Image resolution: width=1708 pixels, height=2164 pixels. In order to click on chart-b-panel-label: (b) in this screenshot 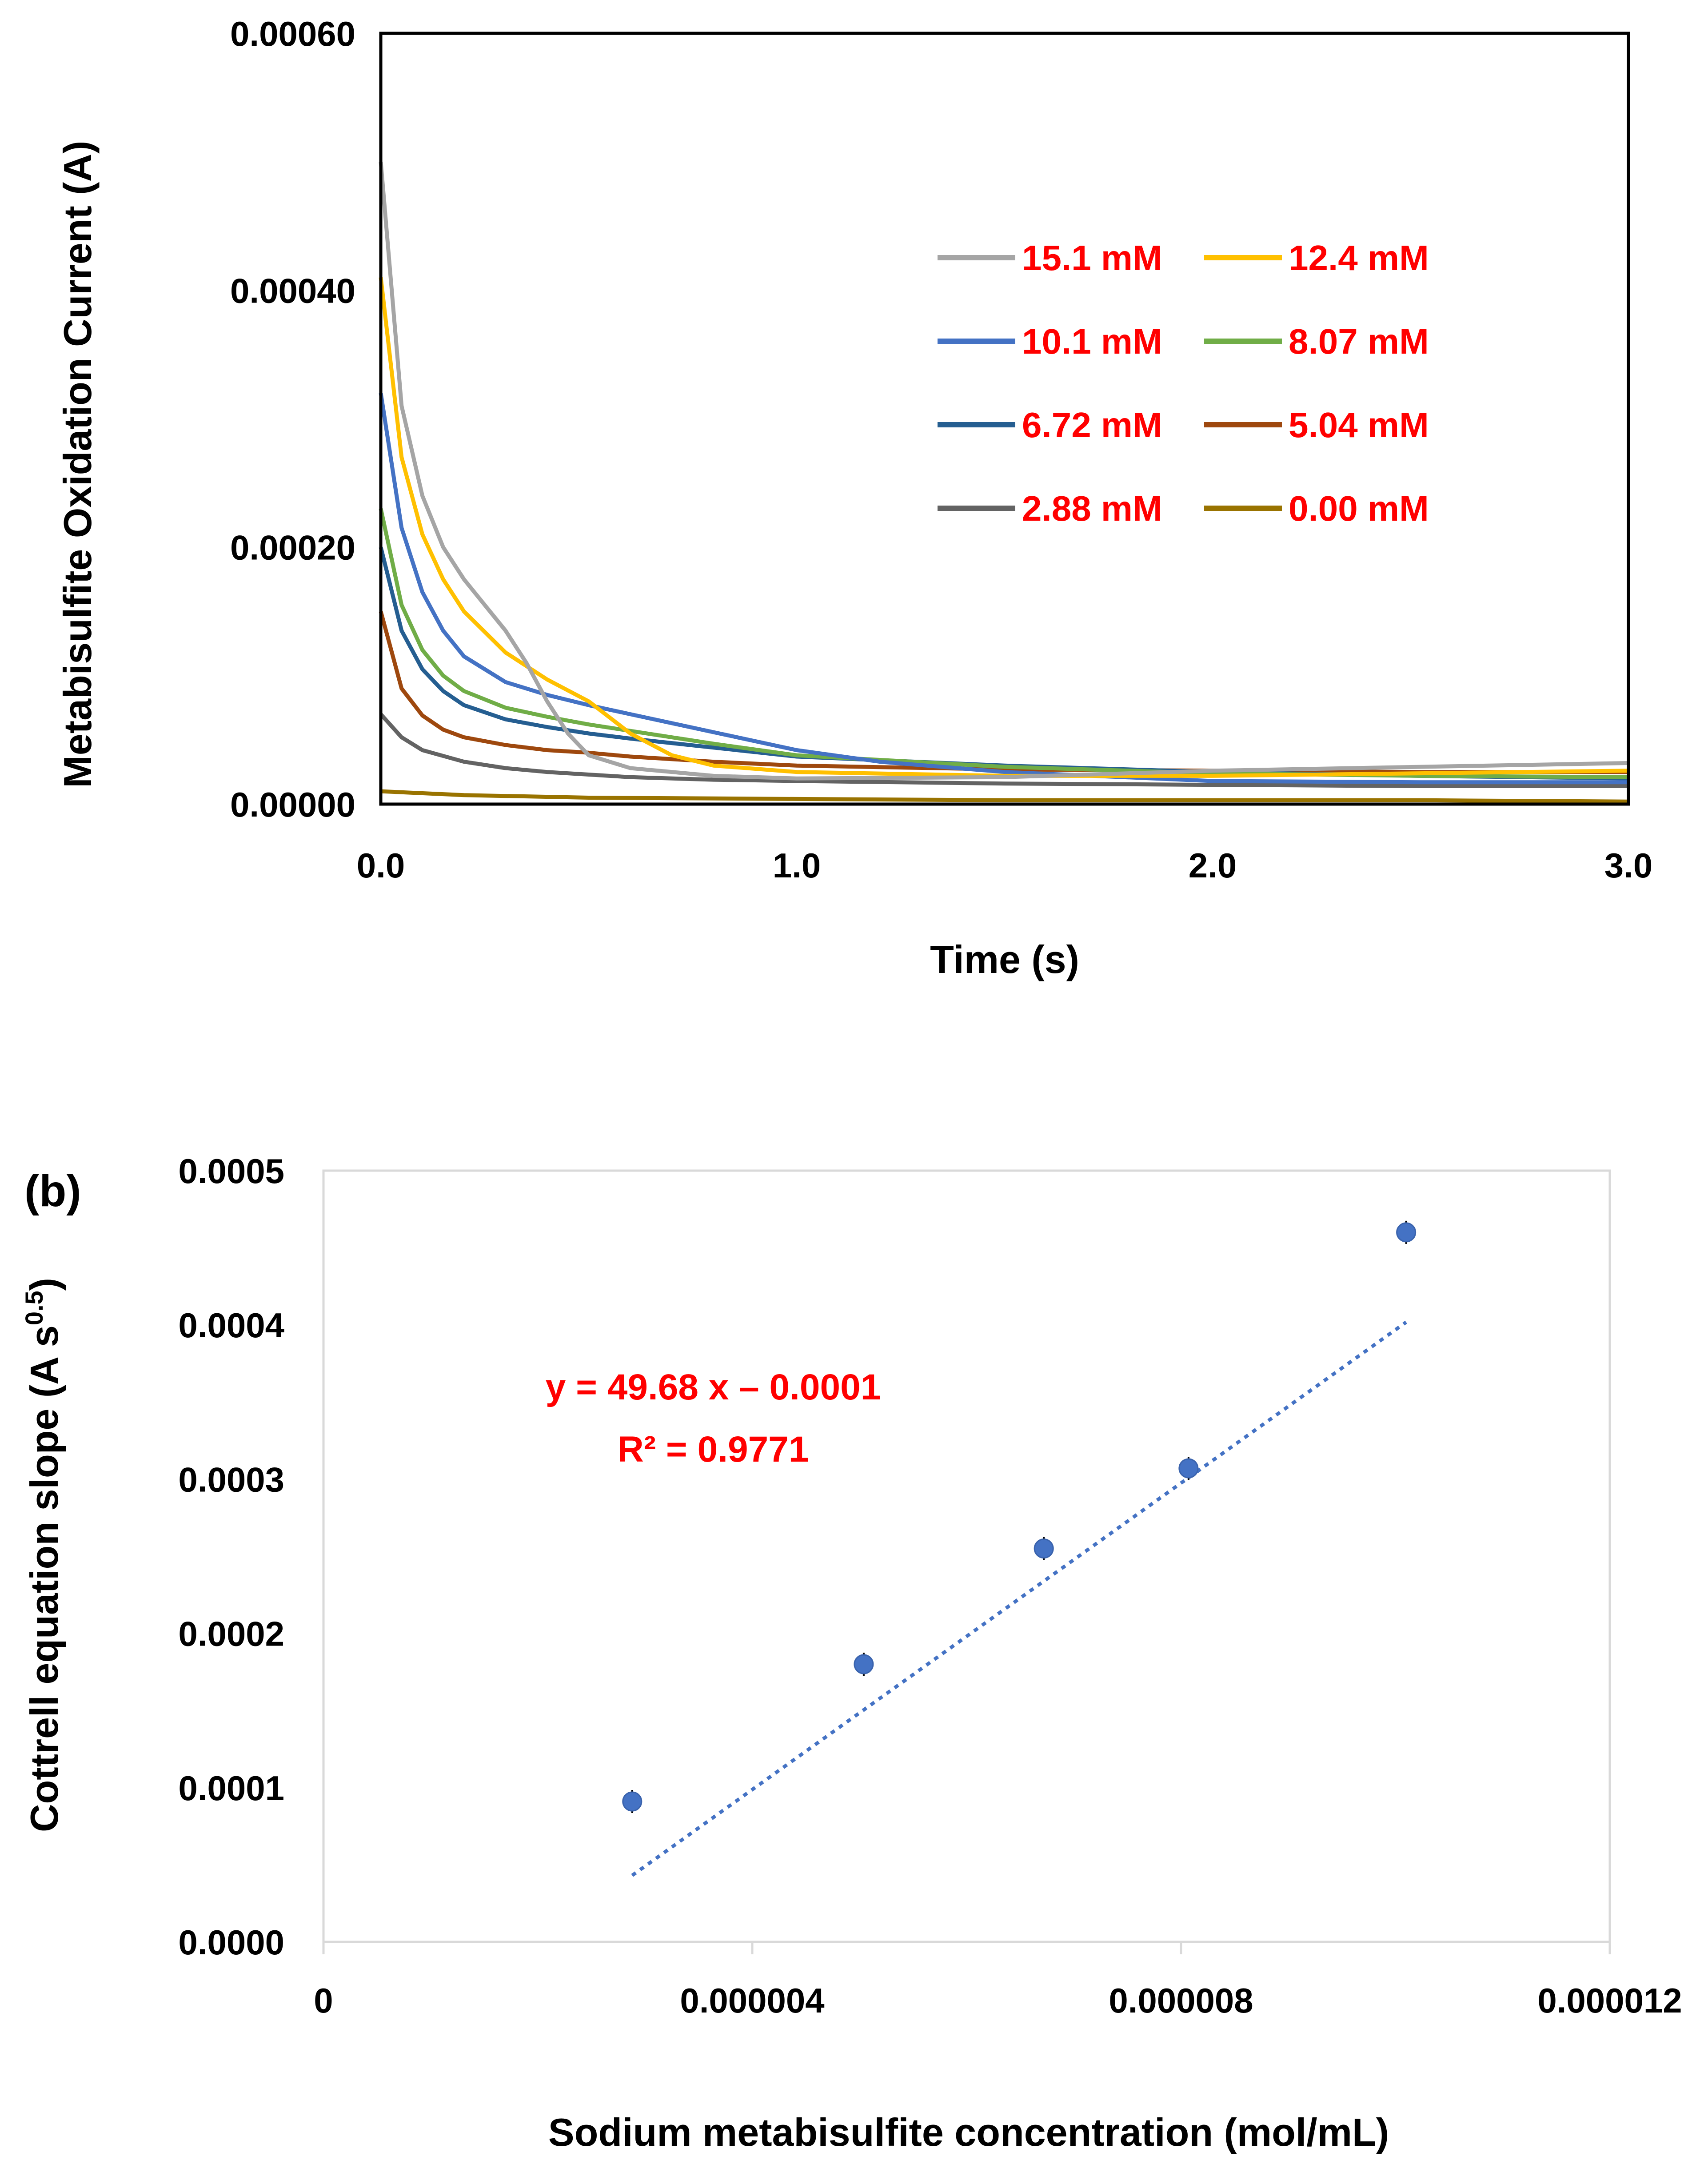, I will do `click(52, 1191)`.